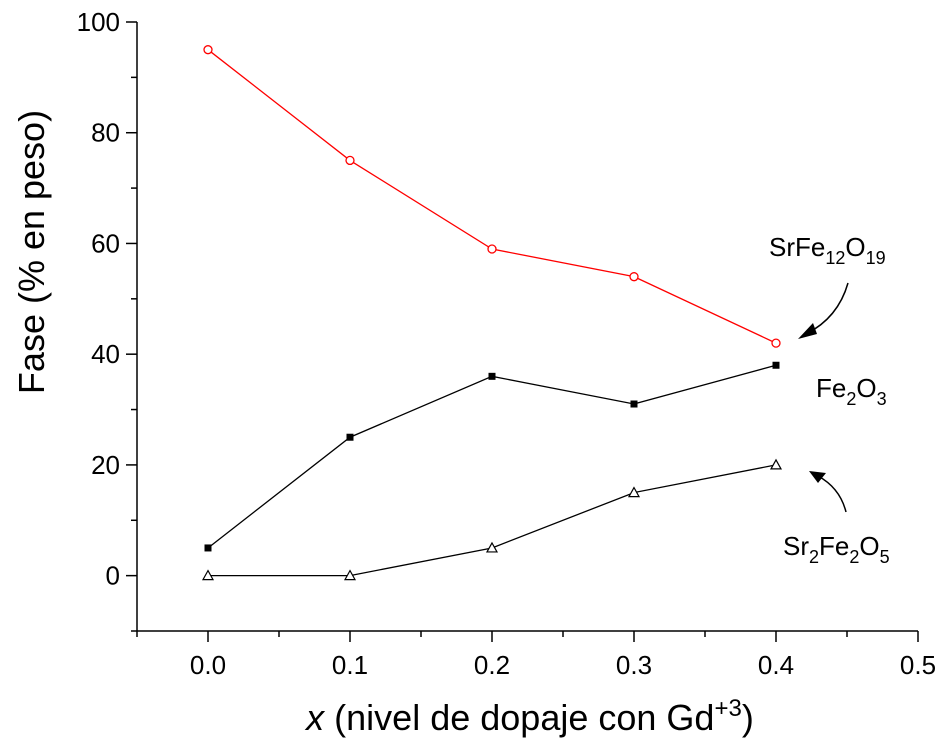  Describe the element at coordinates (776, 665) in the screenshot. I see `x-tick-label: 0.4` at that location.